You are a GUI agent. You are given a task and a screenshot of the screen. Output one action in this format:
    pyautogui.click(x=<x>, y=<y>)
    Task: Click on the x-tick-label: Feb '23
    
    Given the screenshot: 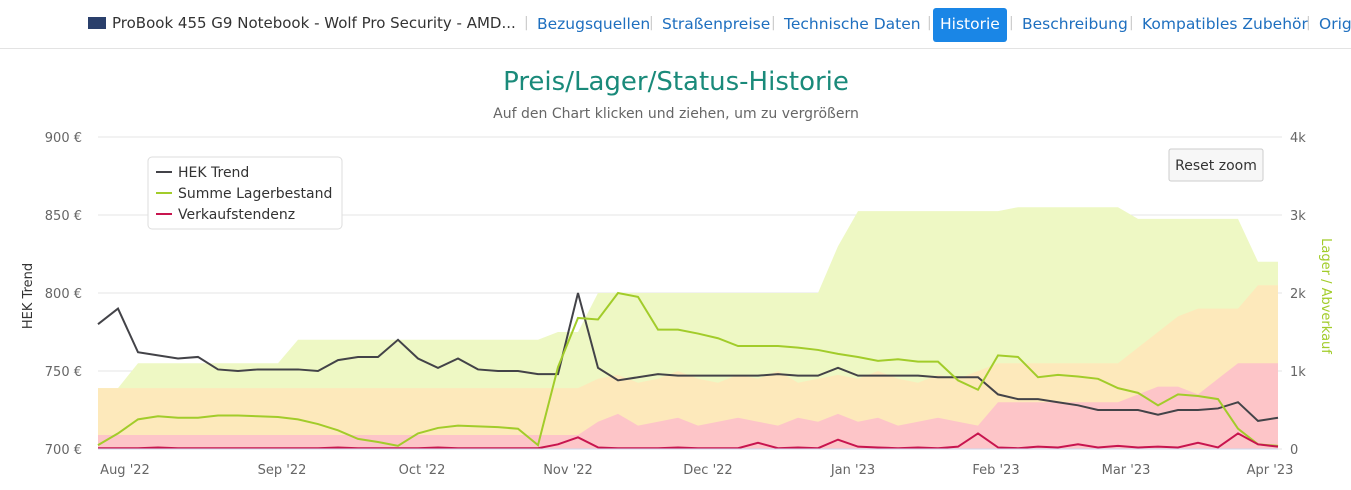 What is the action you would take?
    pyautogui.click(x=995, y=470)
    